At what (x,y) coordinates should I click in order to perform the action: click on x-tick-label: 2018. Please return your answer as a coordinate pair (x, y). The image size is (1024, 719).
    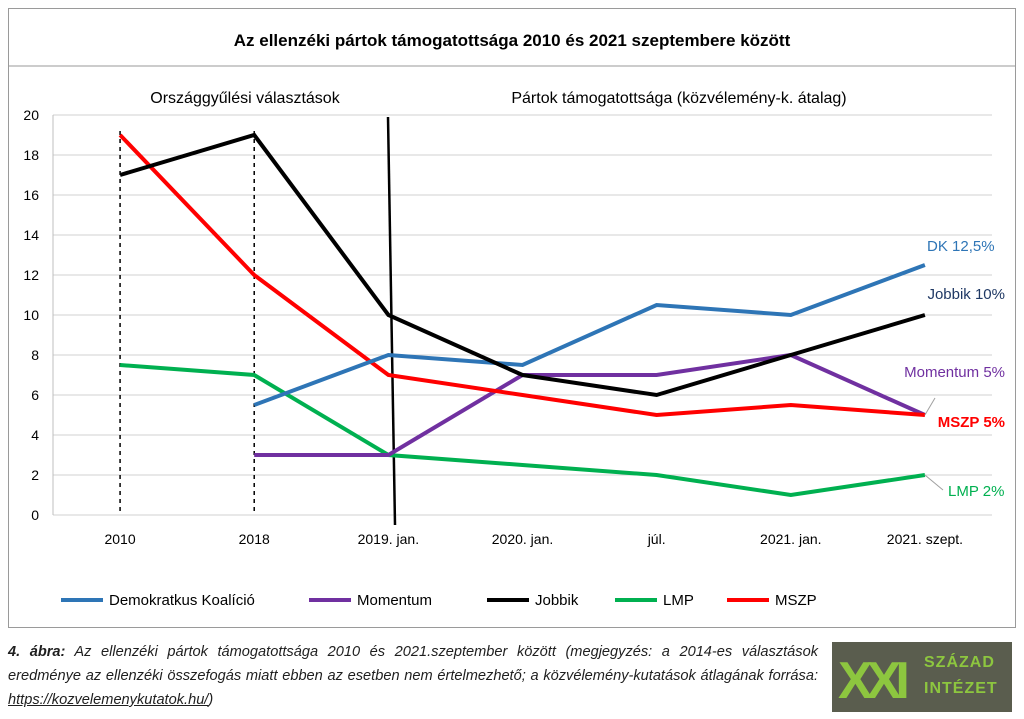
    Looking at the image, I should click on (254, 539).